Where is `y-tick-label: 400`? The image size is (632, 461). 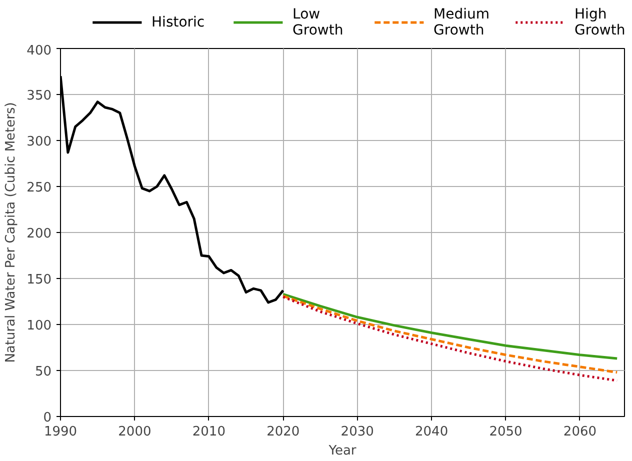 y-tick-label: 400 is located at coordinates (39, 51).